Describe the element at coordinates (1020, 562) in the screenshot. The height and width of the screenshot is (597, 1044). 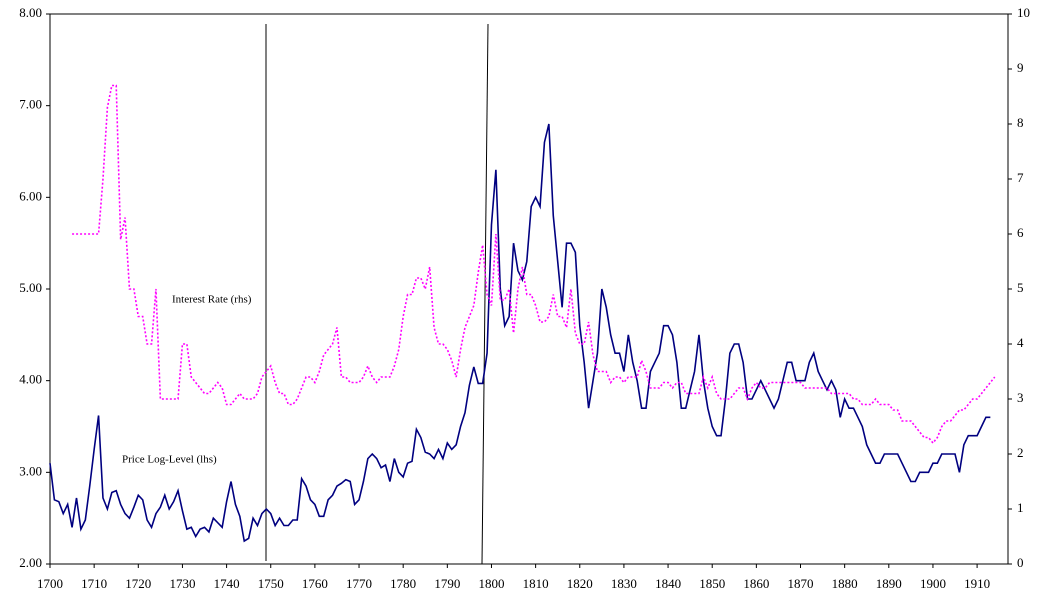
I see `y2-tick-label: 0` at that location.